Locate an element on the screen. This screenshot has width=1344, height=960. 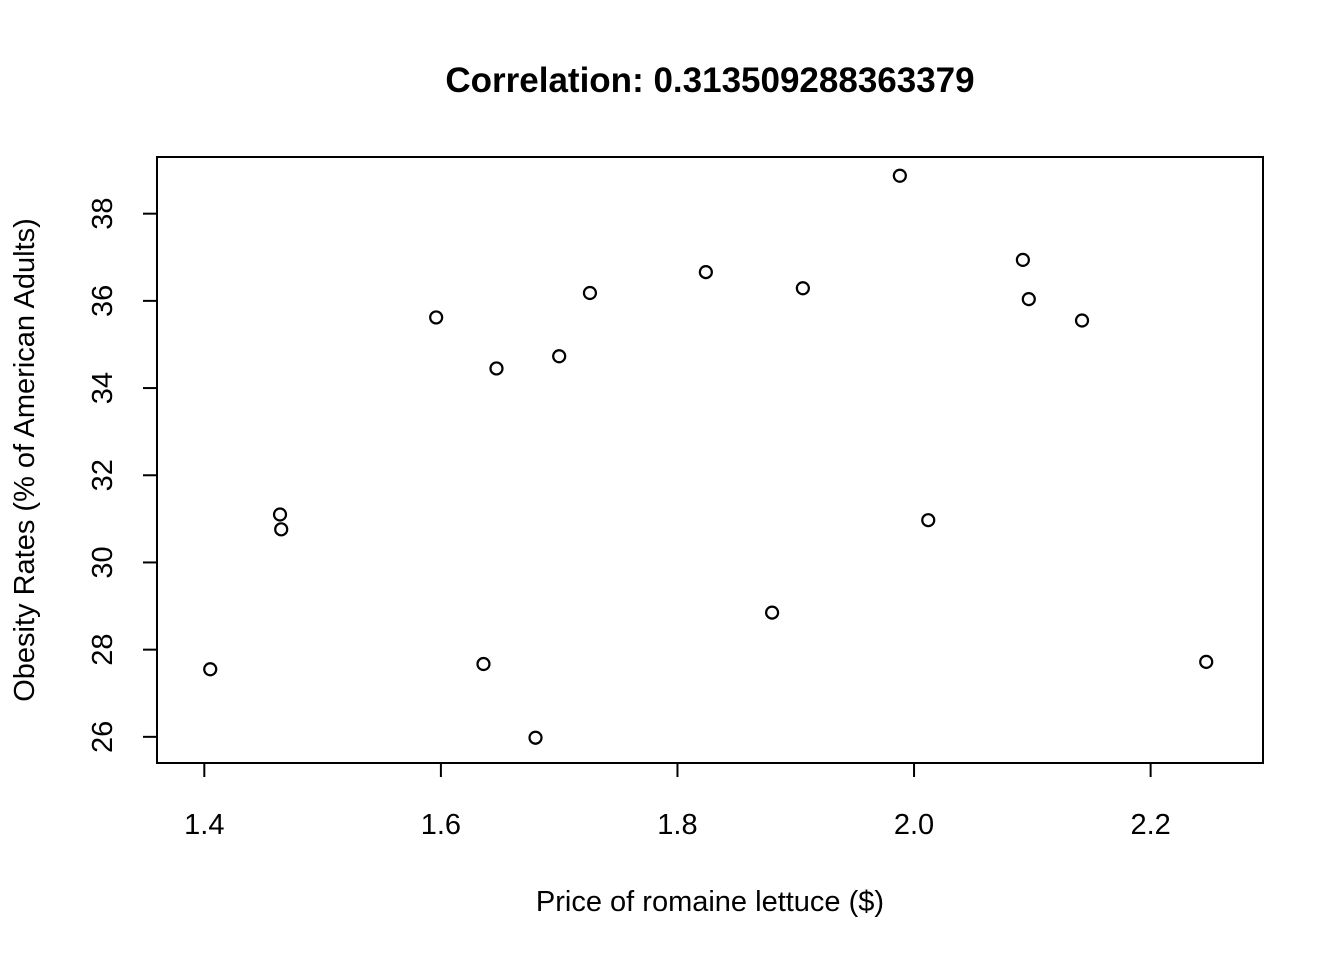
x-tick-label: 1.8 is located at coordinates (677, 825).